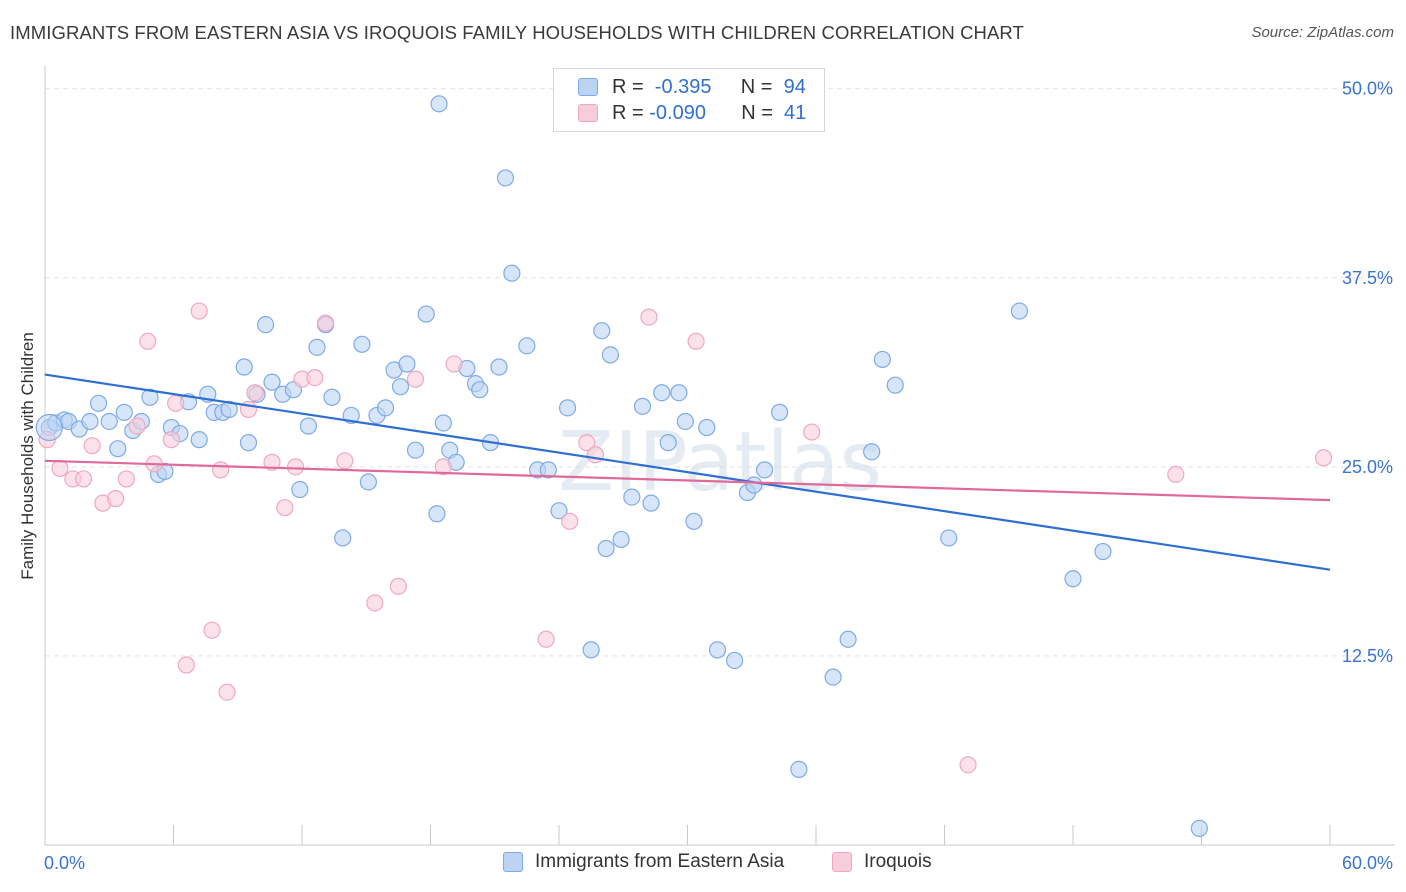  Describe the element at coordinates (1367, 89) in the screenshot. I see `y-tick-label: 50.0%` at that location.